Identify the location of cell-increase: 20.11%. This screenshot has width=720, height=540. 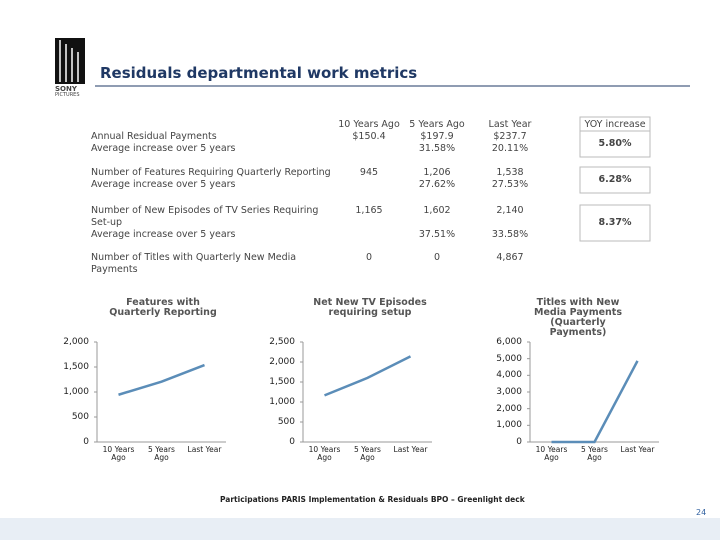
(510, 148).